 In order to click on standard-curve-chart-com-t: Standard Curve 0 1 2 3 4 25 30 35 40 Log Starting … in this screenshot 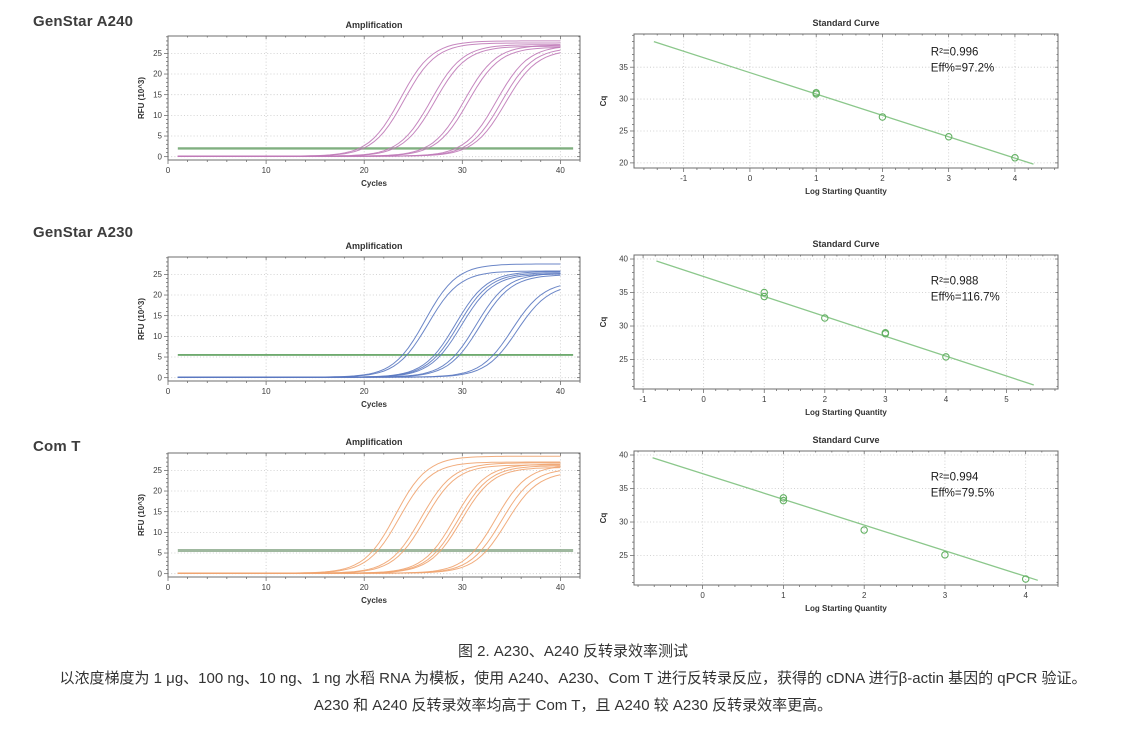, I will do `click(829, 524)`.